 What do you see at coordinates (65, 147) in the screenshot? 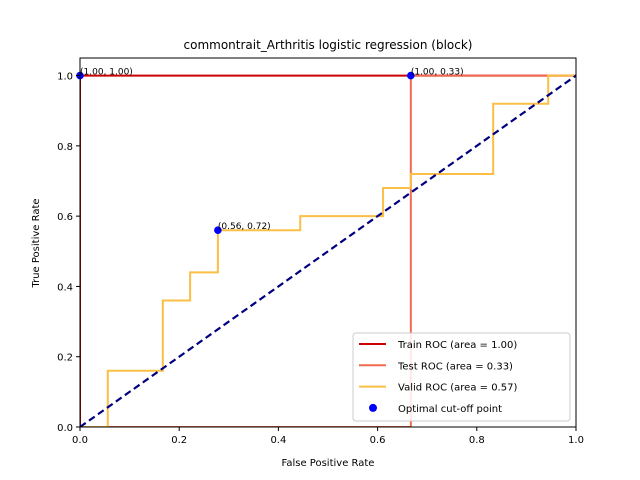
I see `y-tick-label: 0.8` at bounding box center [65, 147].